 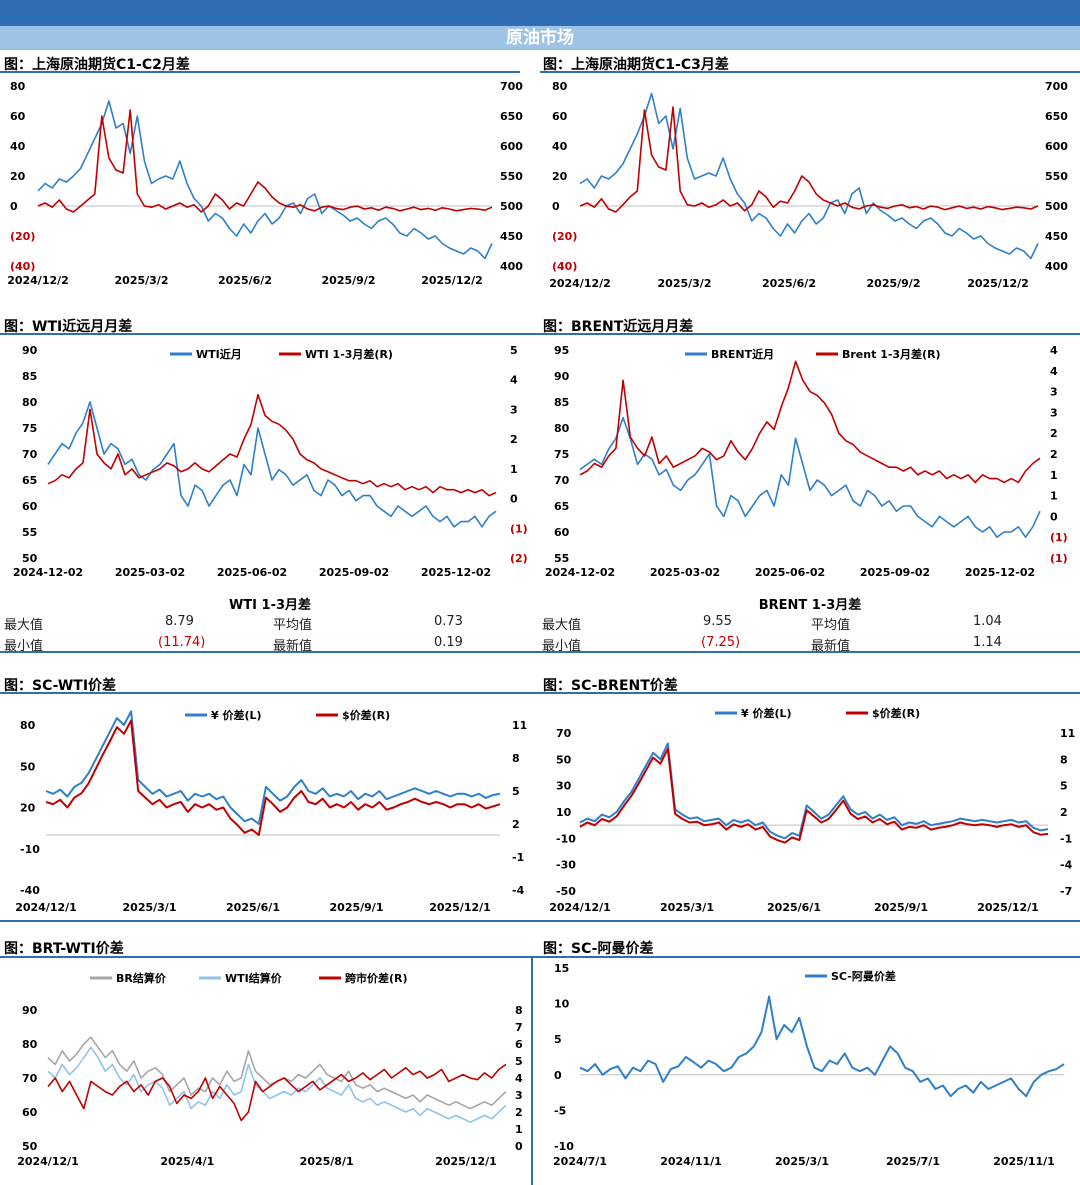 What do you see at coordinates (742, 354) in the screenshot?
I see `legend-label: BRENT近月` at bounding box center [742, 354].